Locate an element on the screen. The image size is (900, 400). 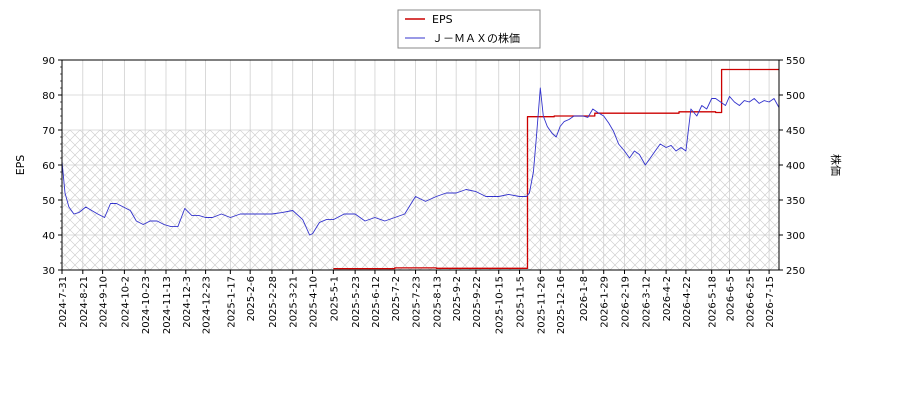
x-tick-label: 2026-4-2 is located at coordinates (667, 298).